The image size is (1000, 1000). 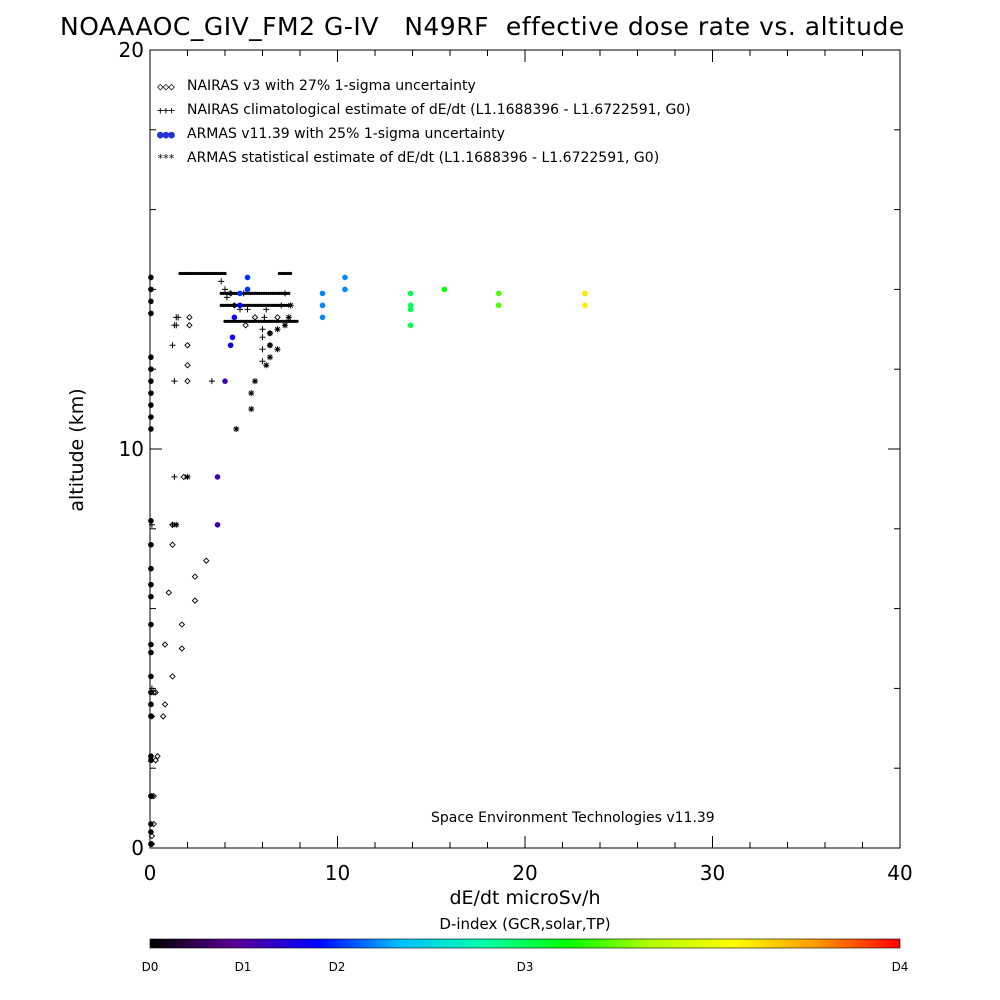 What do you see at coordinates (524, 873) in the screenshot?
I see `x-tick-label: 20` at bounding box center [524, 873].